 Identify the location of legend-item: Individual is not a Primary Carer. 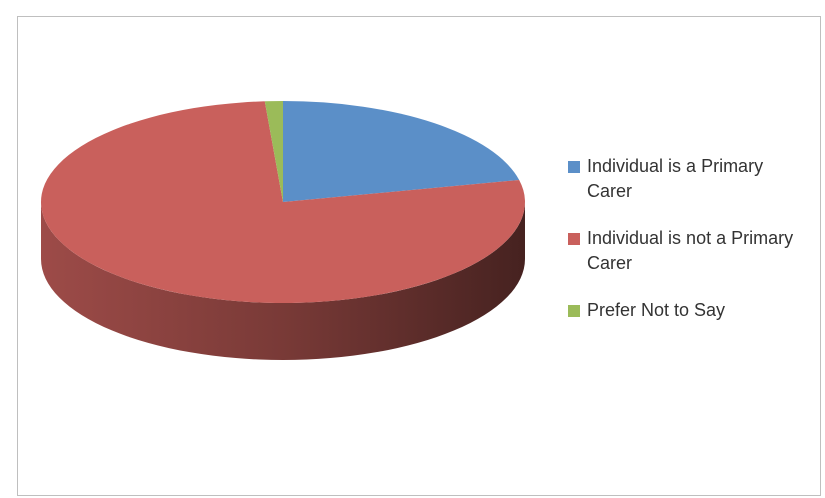
(688, 251).